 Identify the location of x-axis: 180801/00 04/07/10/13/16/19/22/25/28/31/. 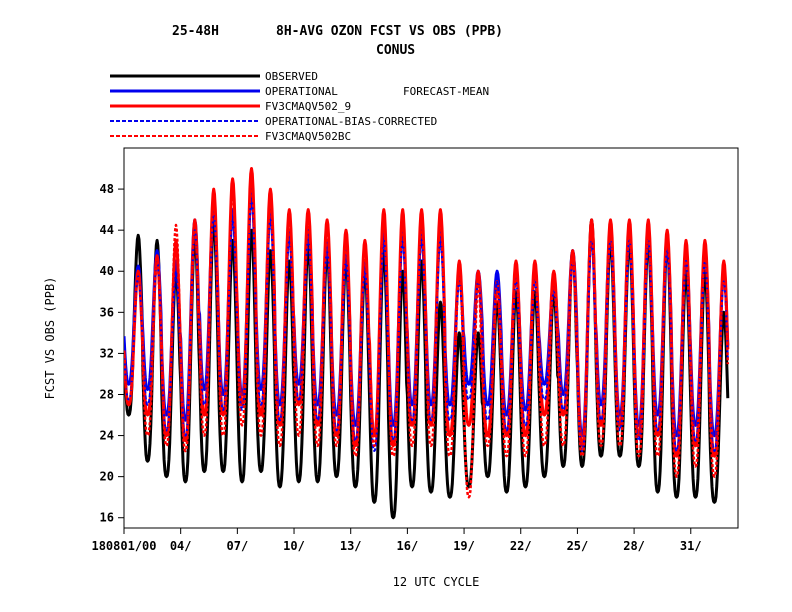
(396, 540).